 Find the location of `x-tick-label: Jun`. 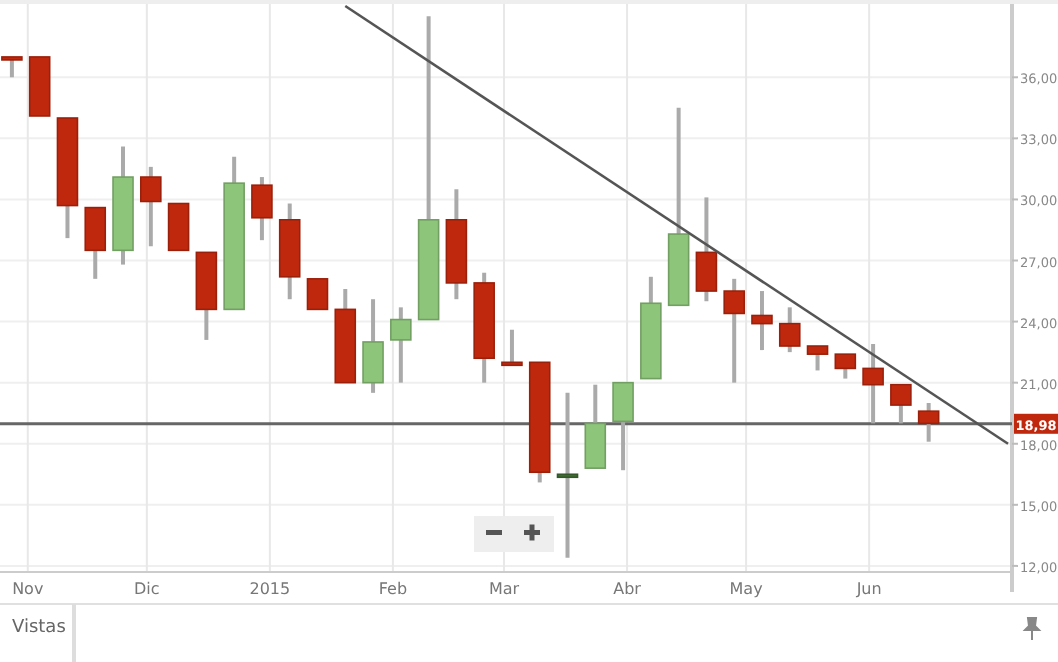

x-tick-label: Jun is located at coordinates (868, 589).